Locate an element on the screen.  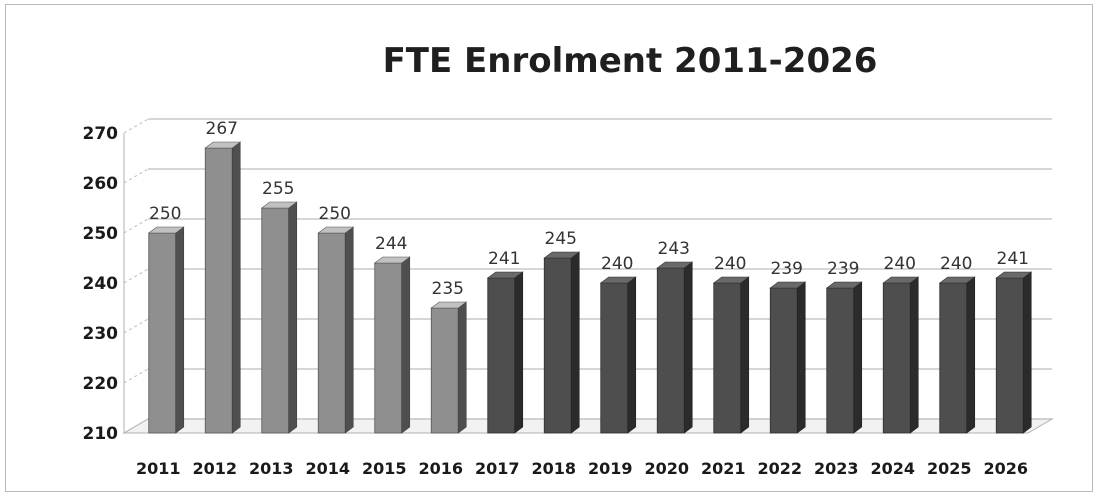
x-tick-label: 2025 is located at coordinates (949, 468).